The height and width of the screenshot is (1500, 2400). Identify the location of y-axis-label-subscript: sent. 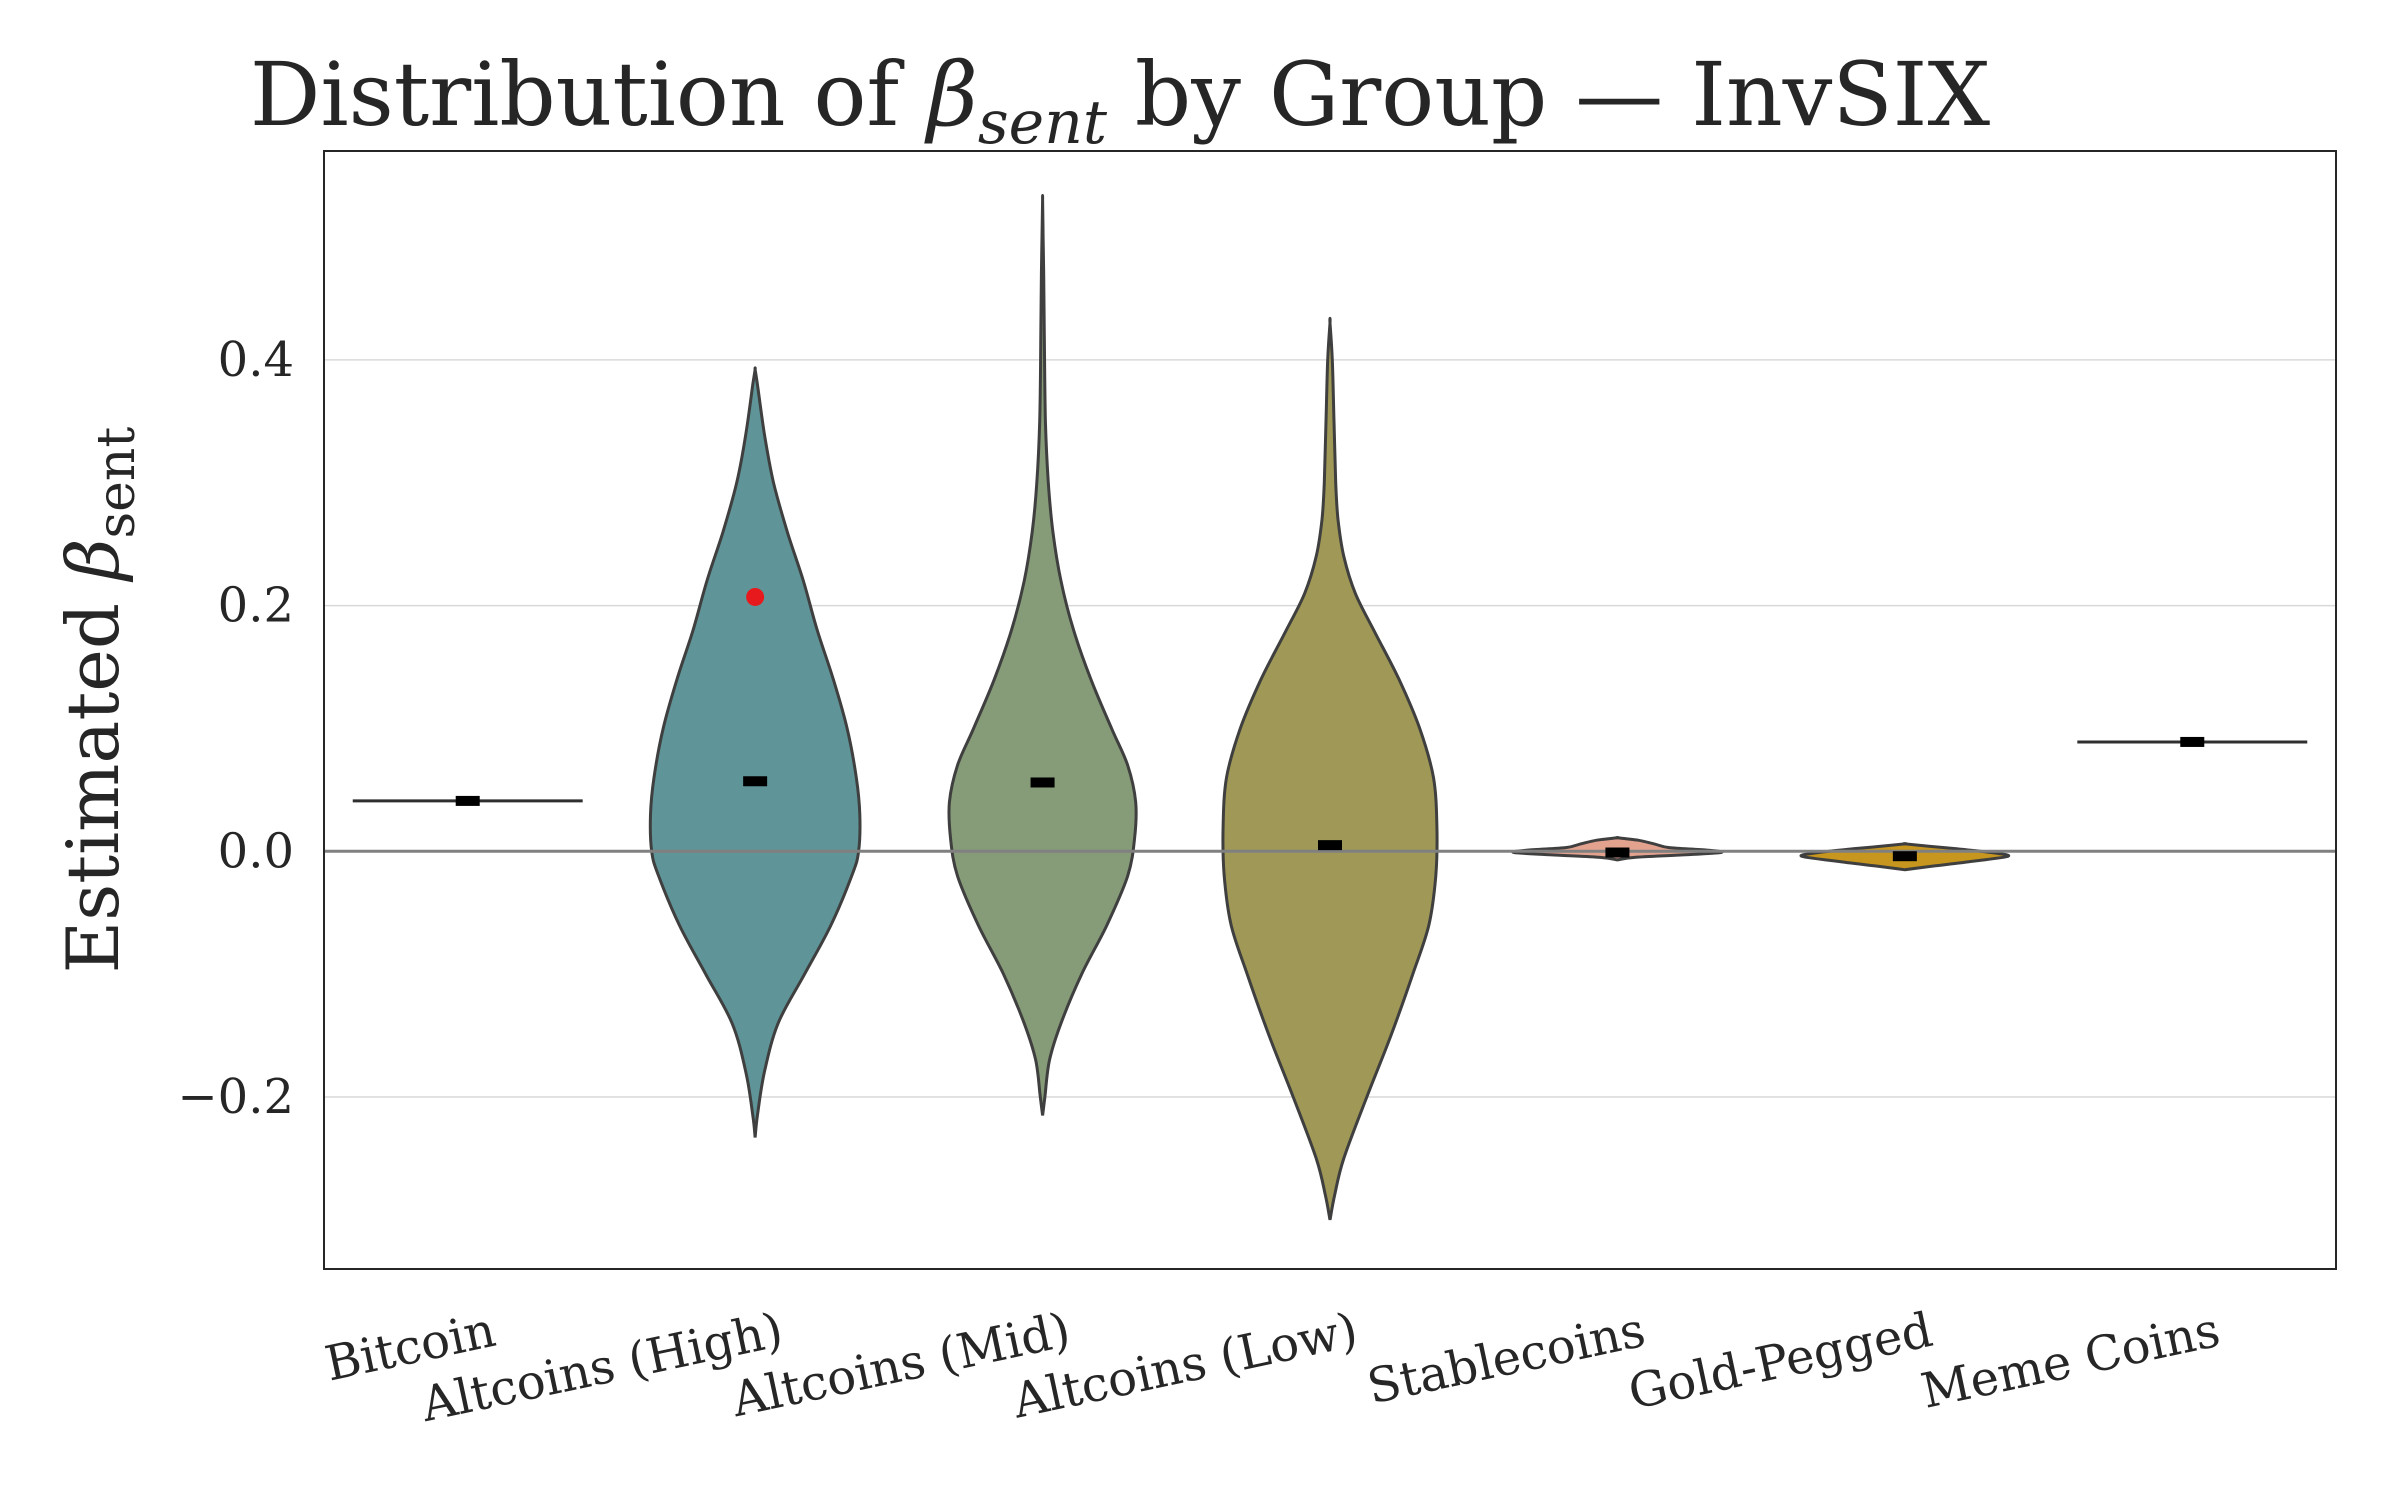
(117, 483).